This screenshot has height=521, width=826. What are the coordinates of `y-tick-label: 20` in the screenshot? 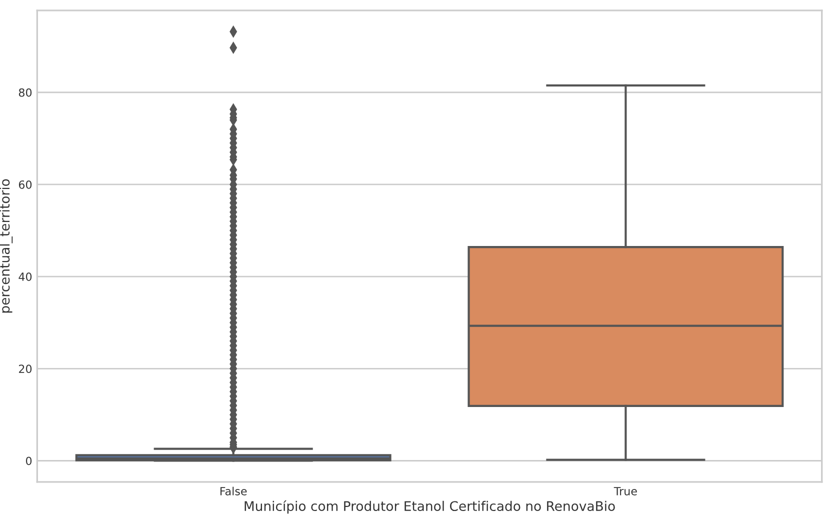 It's located at (25, 369).